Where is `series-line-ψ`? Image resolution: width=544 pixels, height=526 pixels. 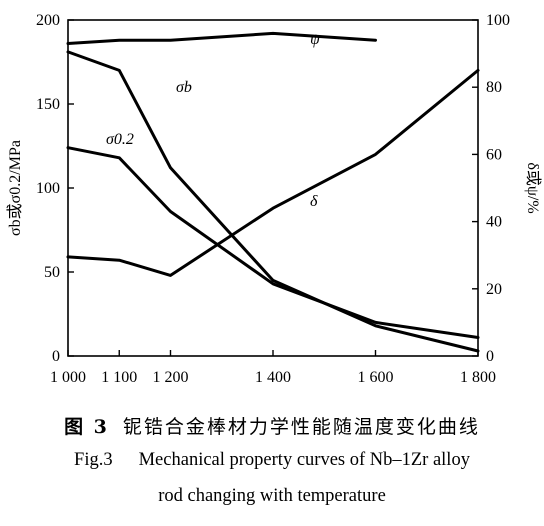
series-line-ψ is located at coordinates (221, 38).